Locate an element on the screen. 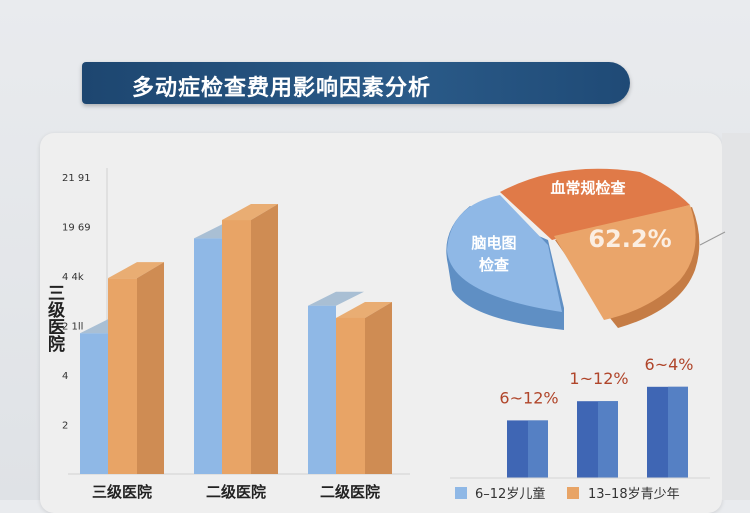 The width and height of the screenshot is (750, 513). legend-label: 13–18岁青少年 is located at coordinates (634, 493).